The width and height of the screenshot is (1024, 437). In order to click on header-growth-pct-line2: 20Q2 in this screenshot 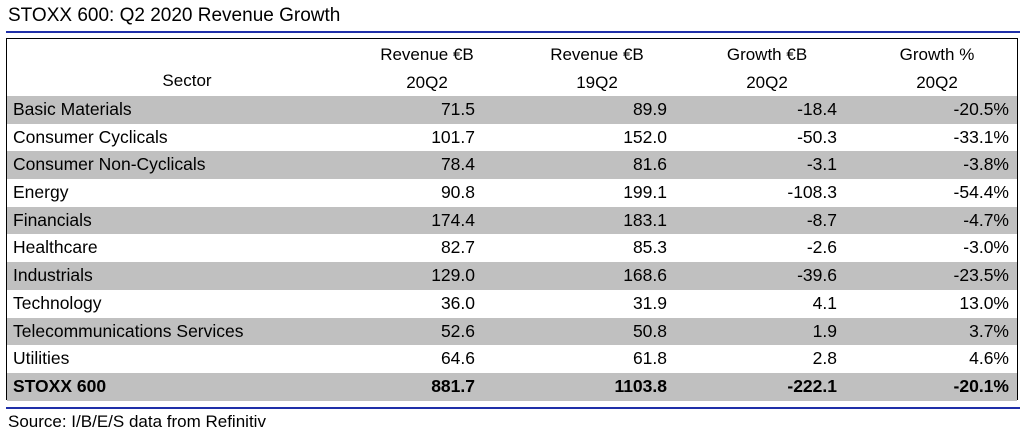, I will do `click(937, 82)`.